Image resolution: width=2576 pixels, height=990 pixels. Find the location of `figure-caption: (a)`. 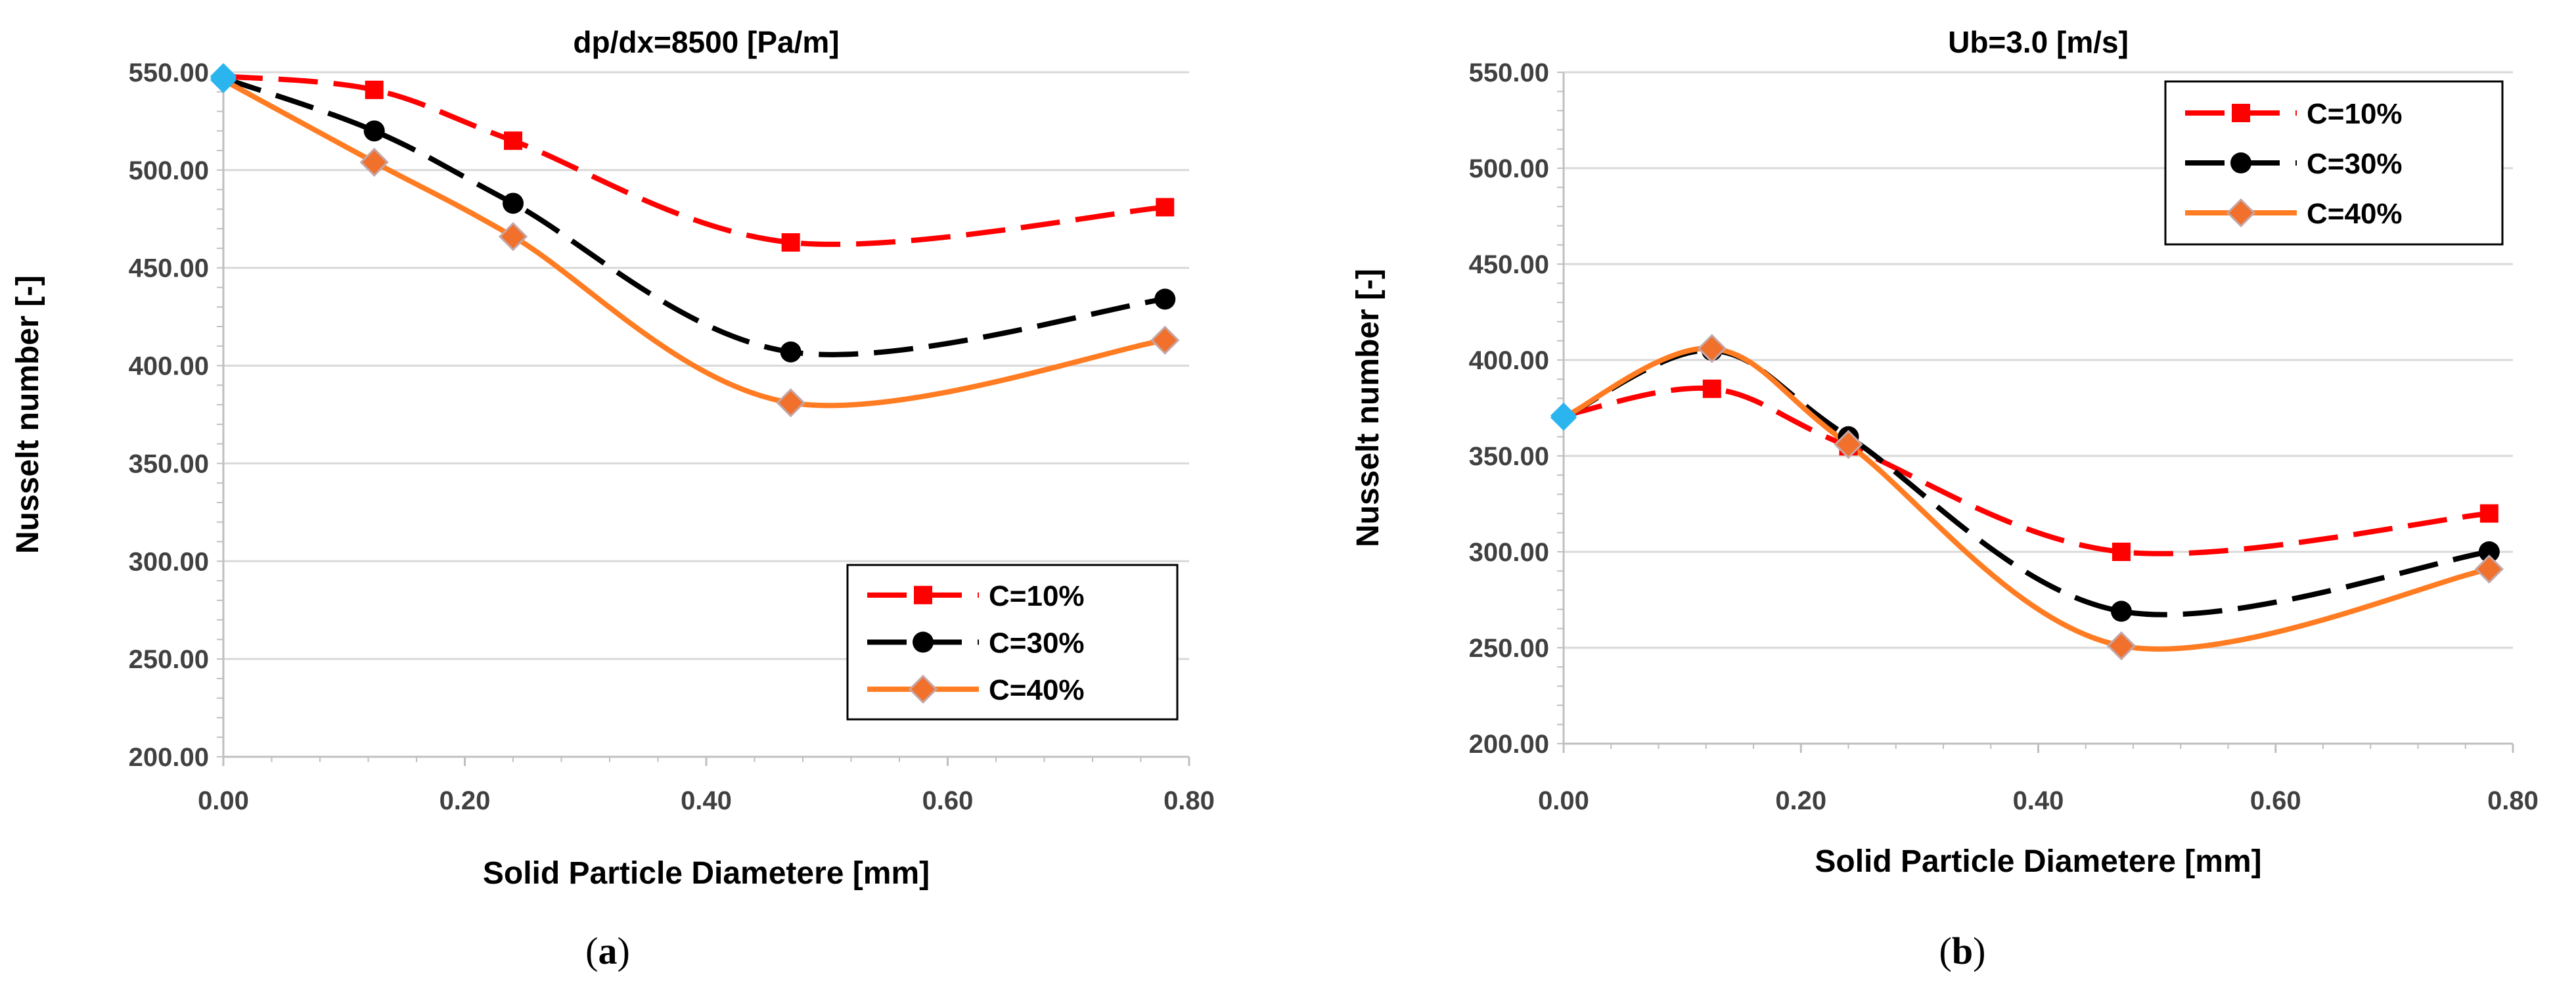

figure-caption: (a) is located at coordinates (607, 951).